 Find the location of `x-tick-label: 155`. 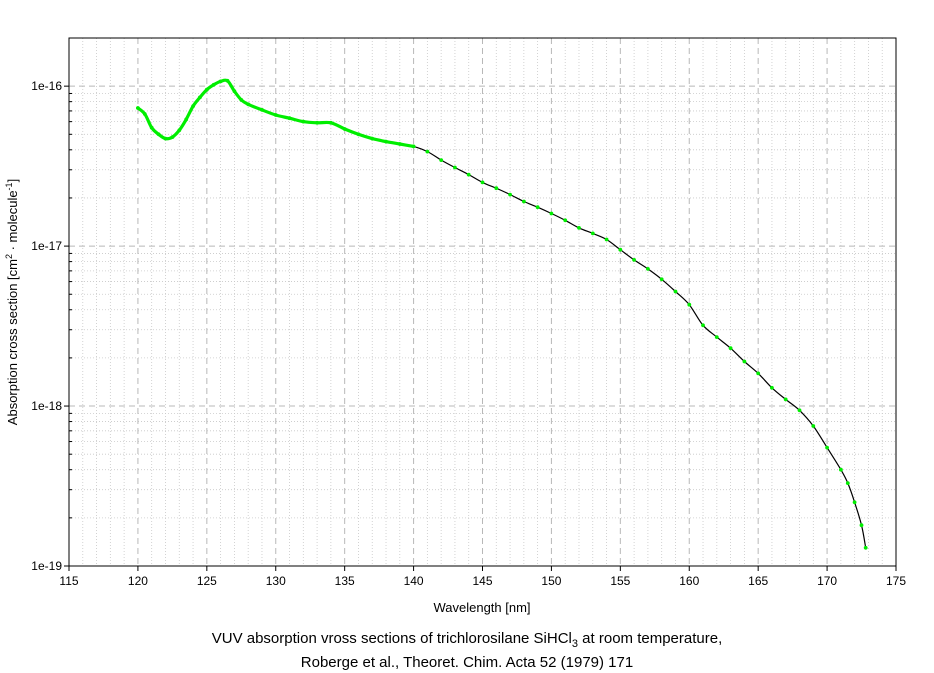

x-tick-label: 155 is located at coordinates (620, 581).